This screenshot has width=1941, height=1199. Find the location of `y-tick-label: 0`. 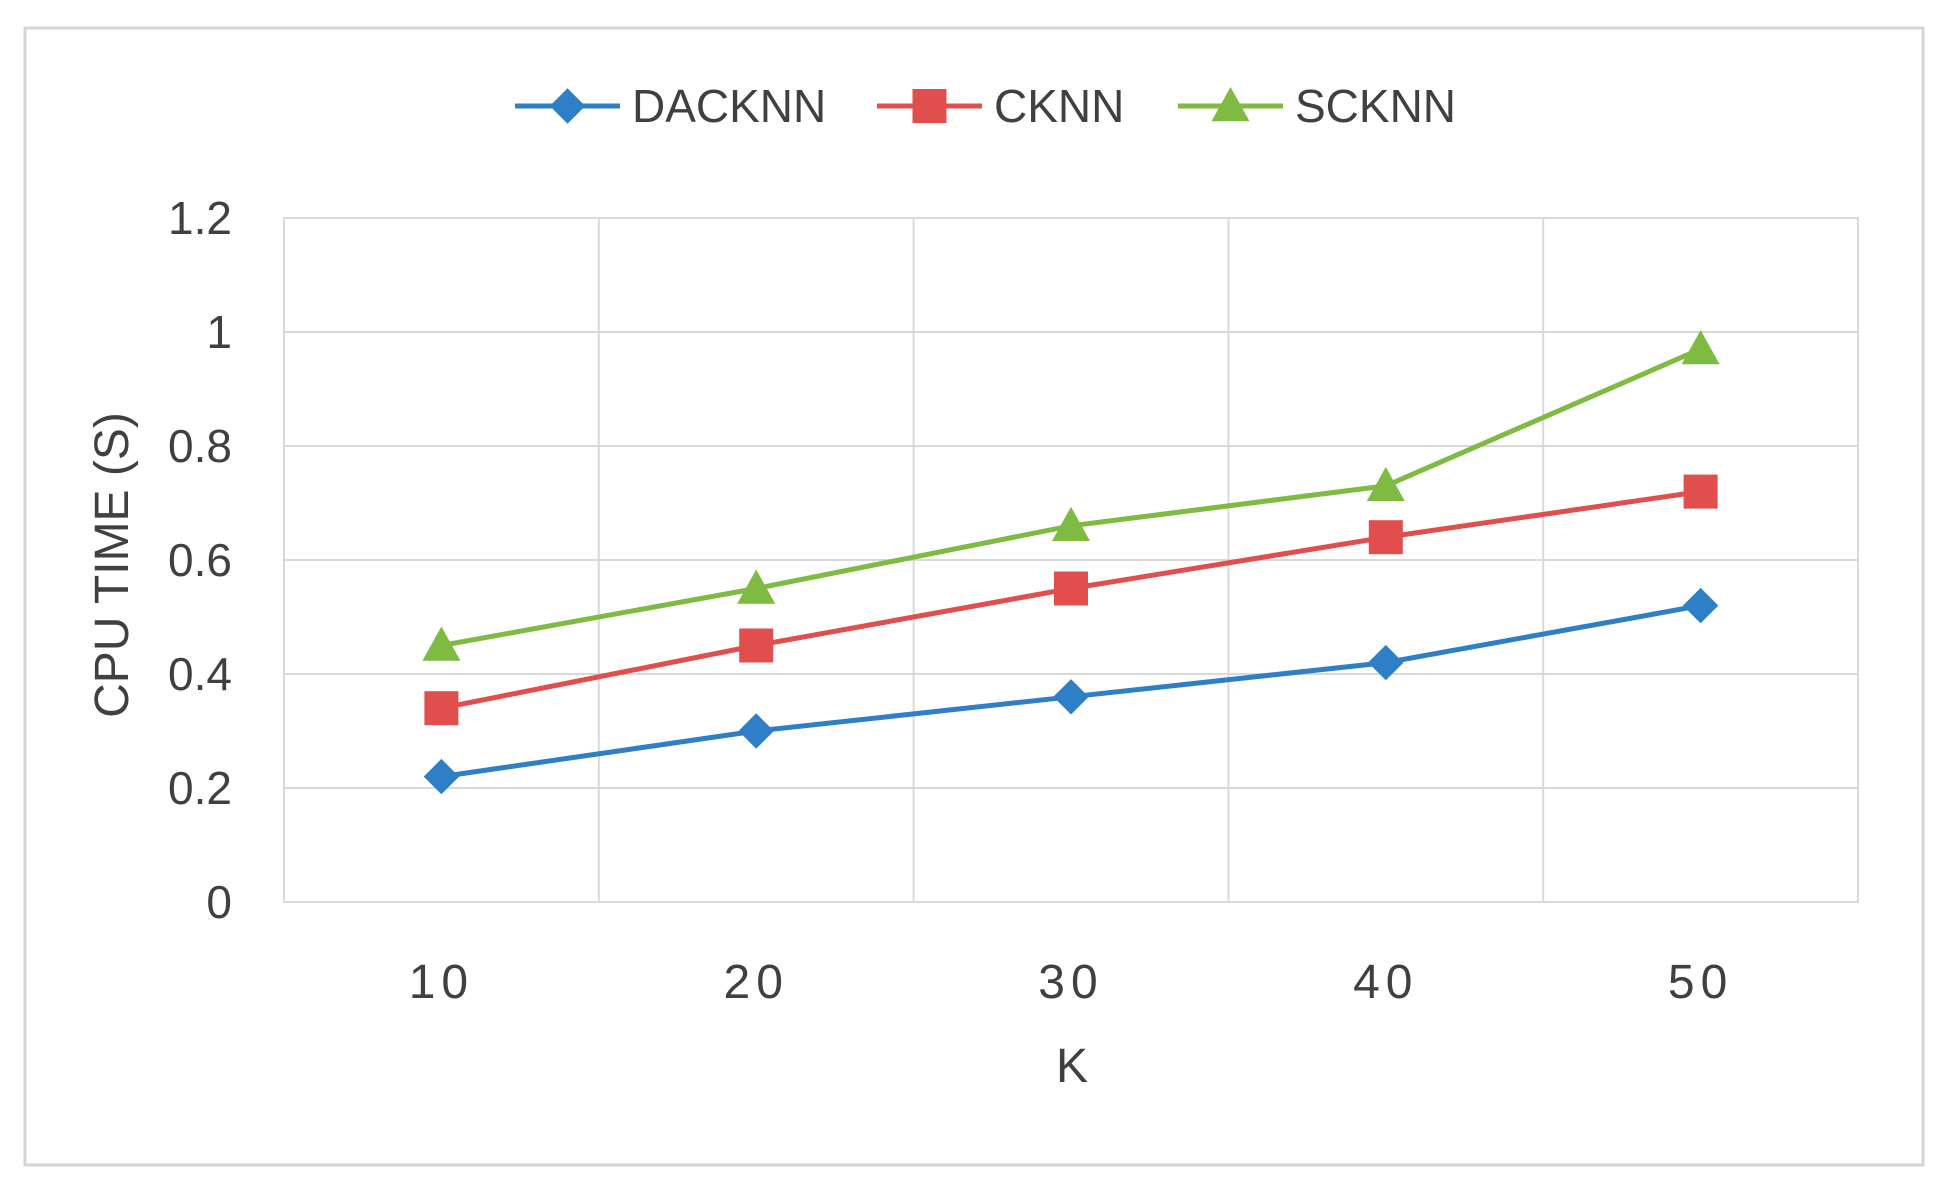

y-tick-label: 0 is located at coordinates (219, 902).